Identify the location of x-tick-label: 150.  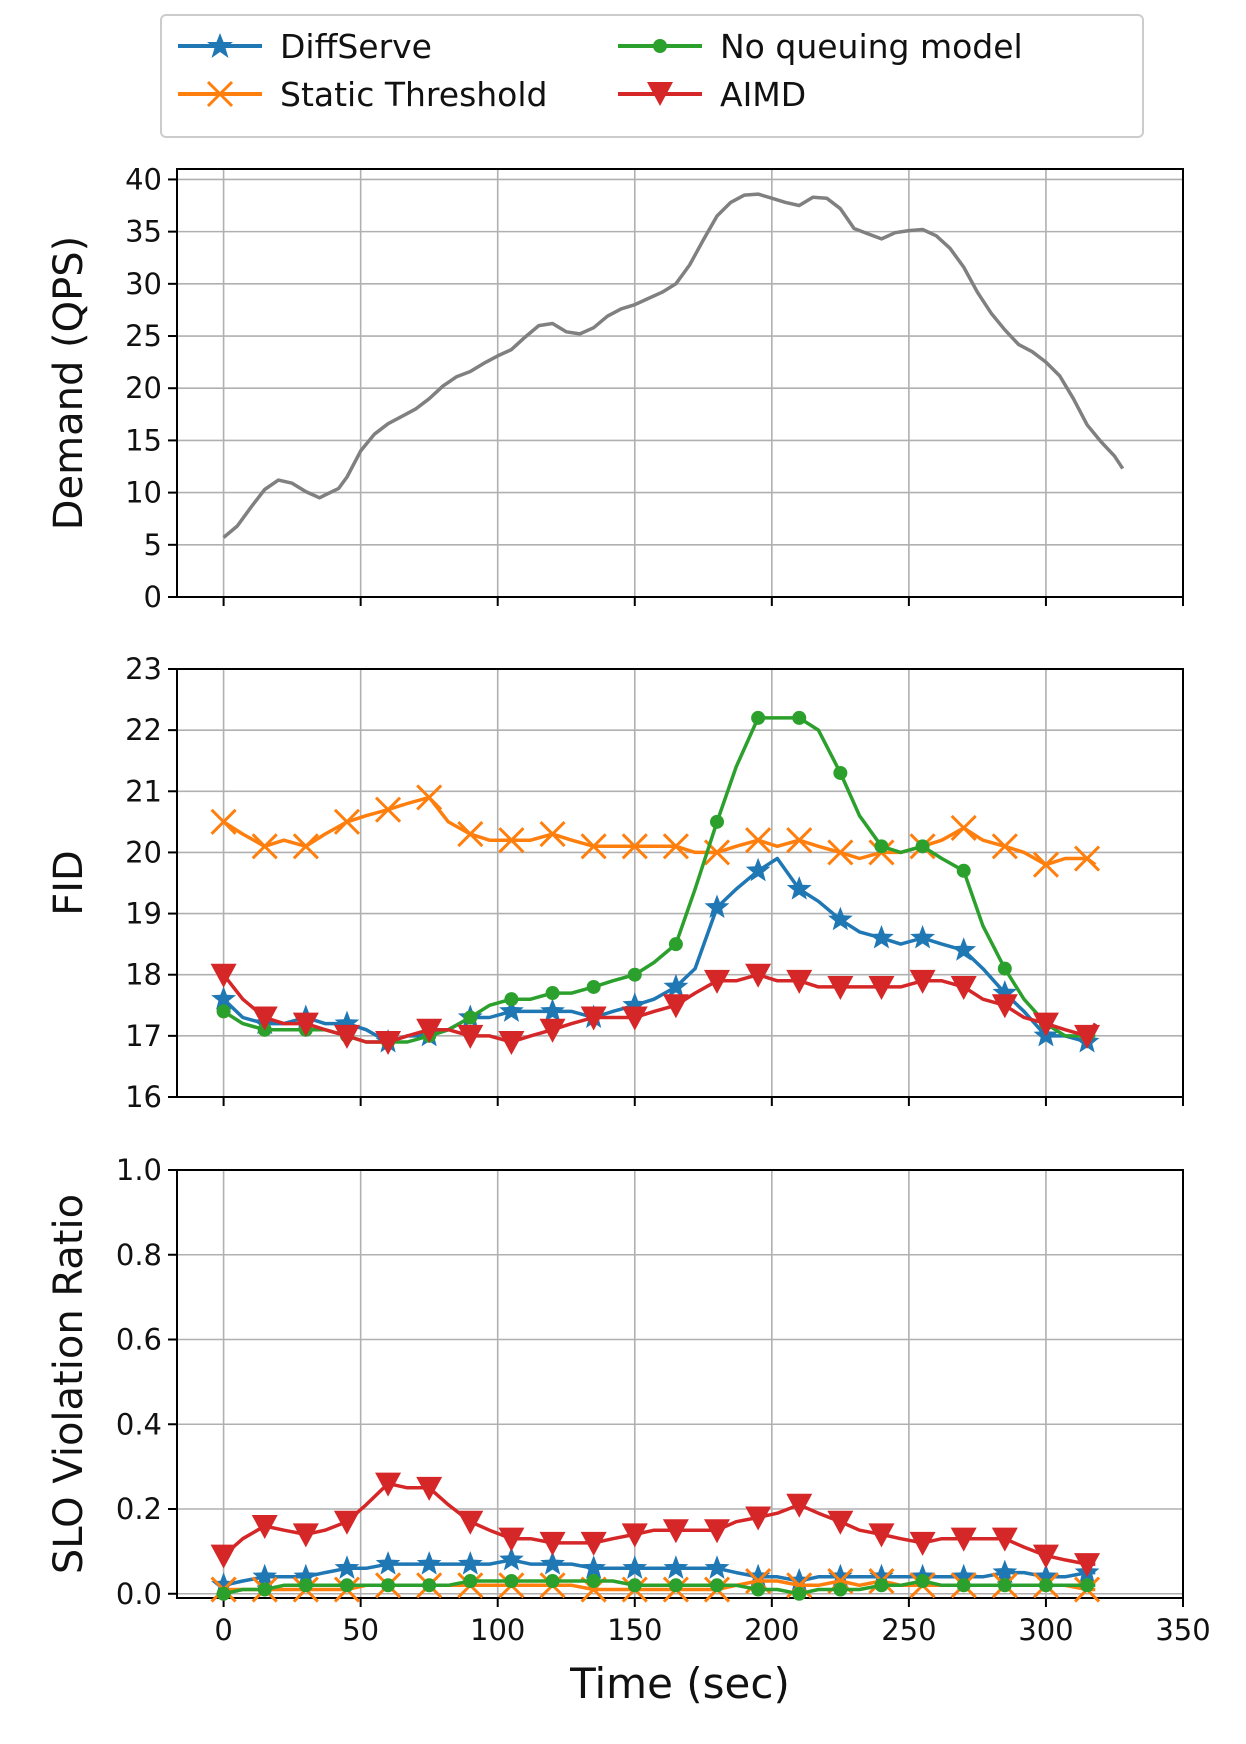
(634, 1630).